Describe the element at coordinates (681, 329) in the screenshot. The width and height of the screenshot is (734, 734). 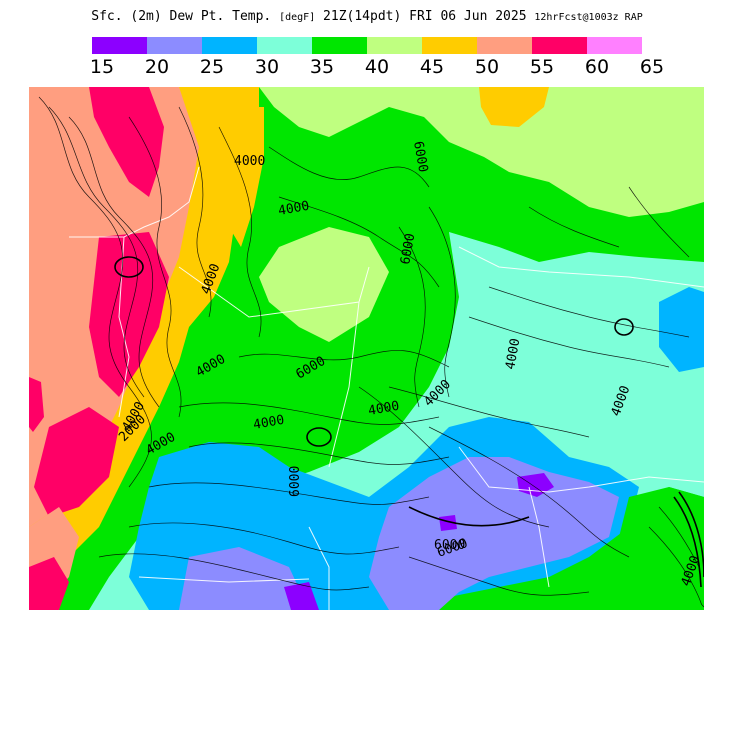
I see `region-blue-east` at that location.